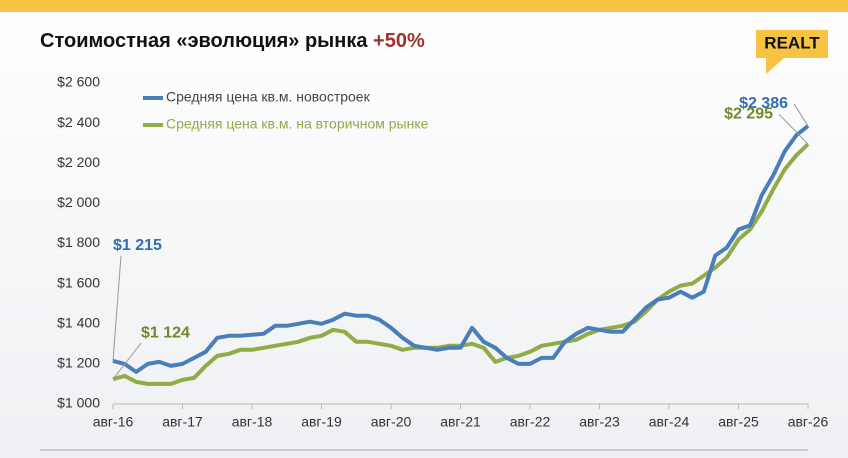  Describe the element at coordinates (182, 422) in the screenshot. I see `x-tick-label: авг-17` at that location.